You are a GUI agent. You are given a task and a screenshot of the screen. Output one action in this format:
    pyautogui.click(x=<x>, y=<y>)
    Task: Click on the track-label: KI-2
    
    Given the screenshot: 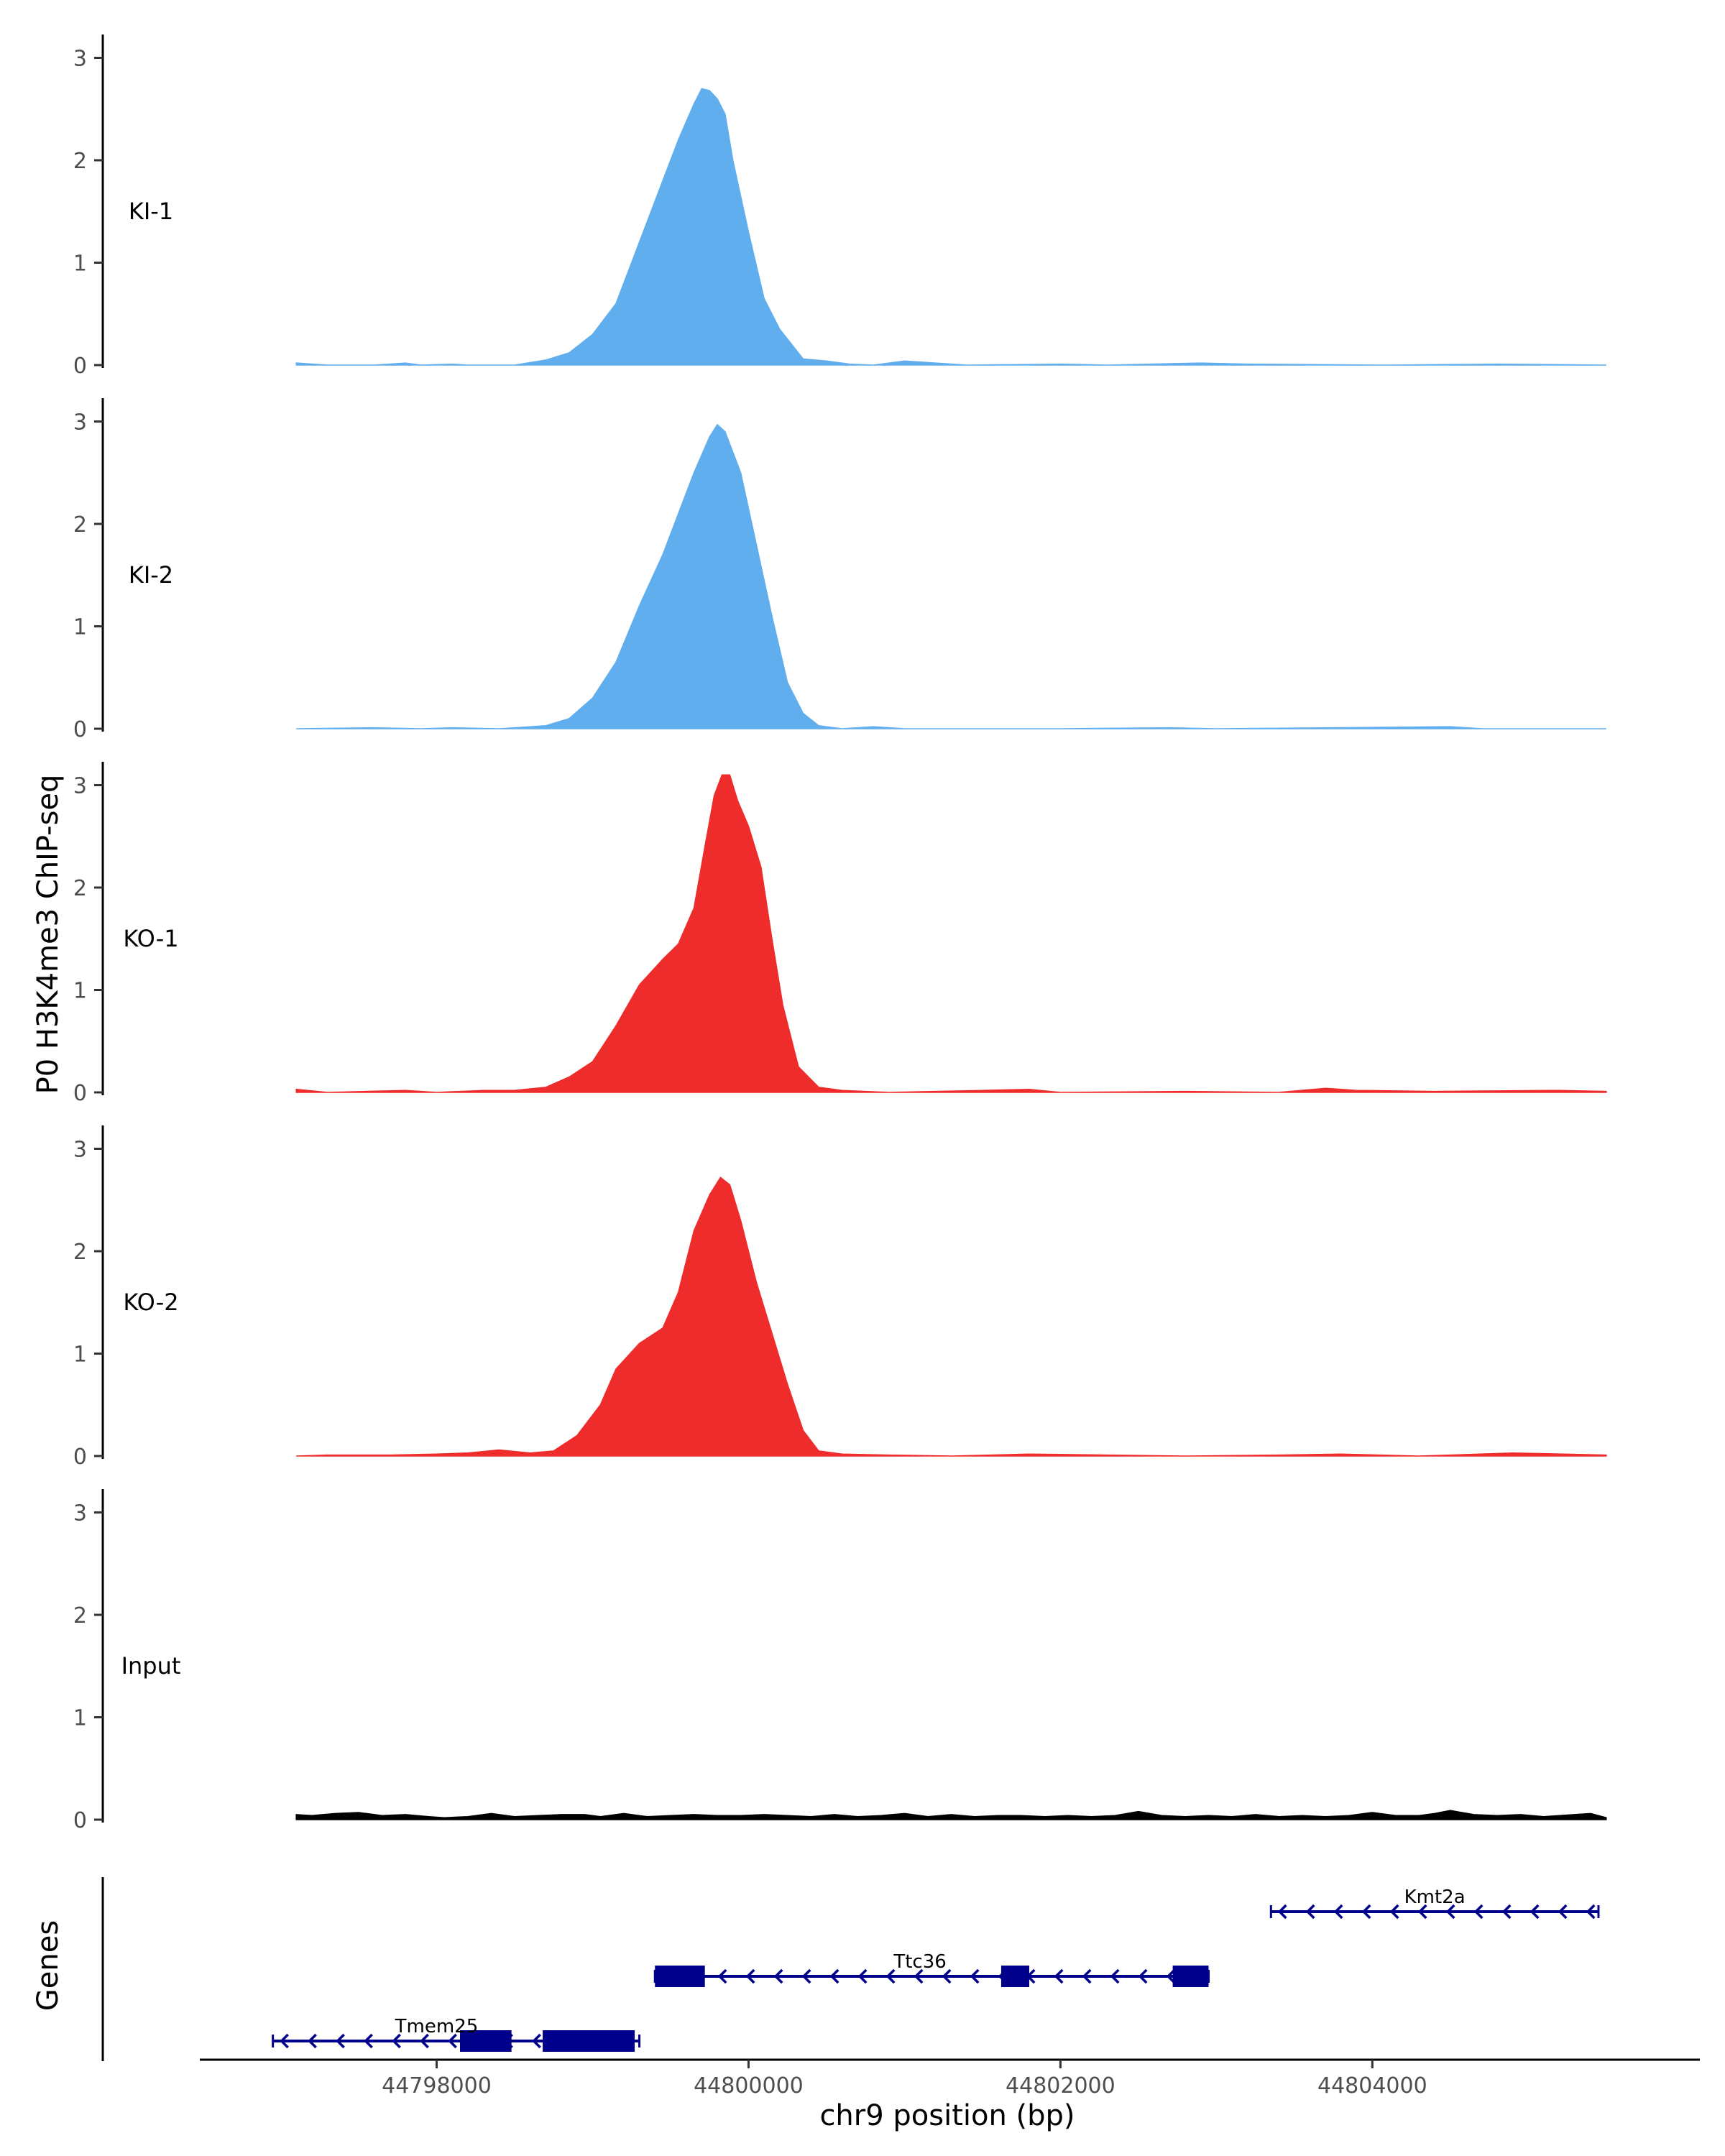 What is the action you would take?
    pyautogui.click(x=151, y=575)
    